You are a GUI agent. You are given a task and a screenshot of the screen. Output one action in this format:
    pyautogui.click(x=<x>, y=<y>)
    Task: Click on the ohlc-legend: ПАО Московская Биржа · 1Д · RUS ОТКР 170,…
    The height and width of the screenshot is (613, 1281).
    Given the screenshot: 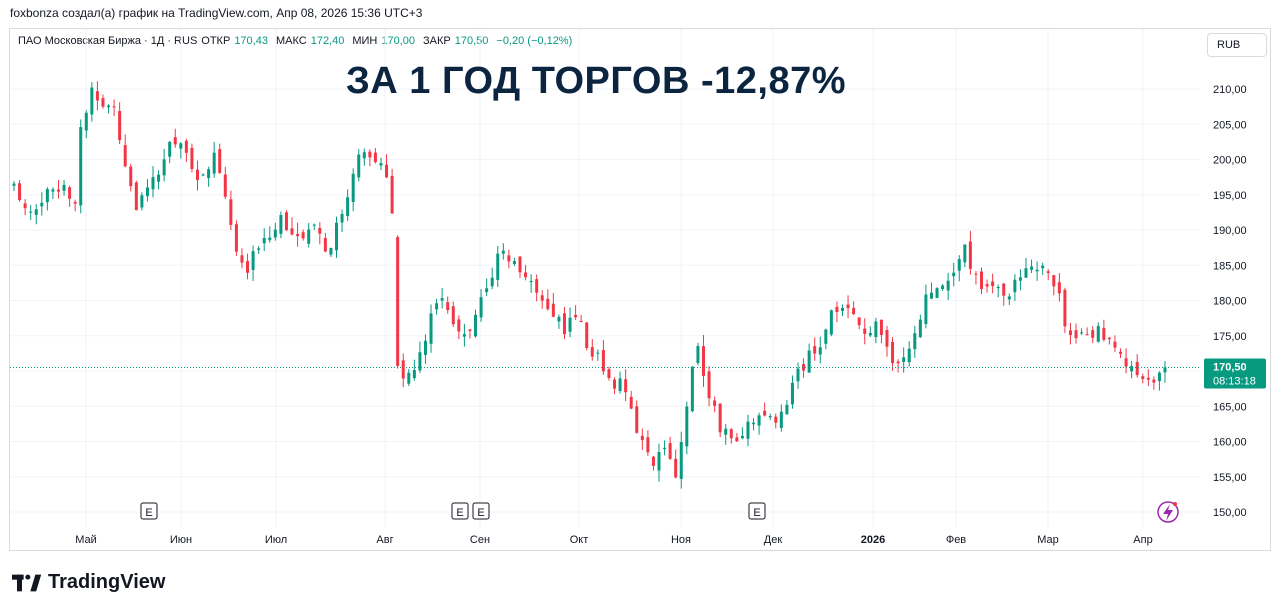 What is the action you would take?
    pyautogui.click(x=295, y=41)
    